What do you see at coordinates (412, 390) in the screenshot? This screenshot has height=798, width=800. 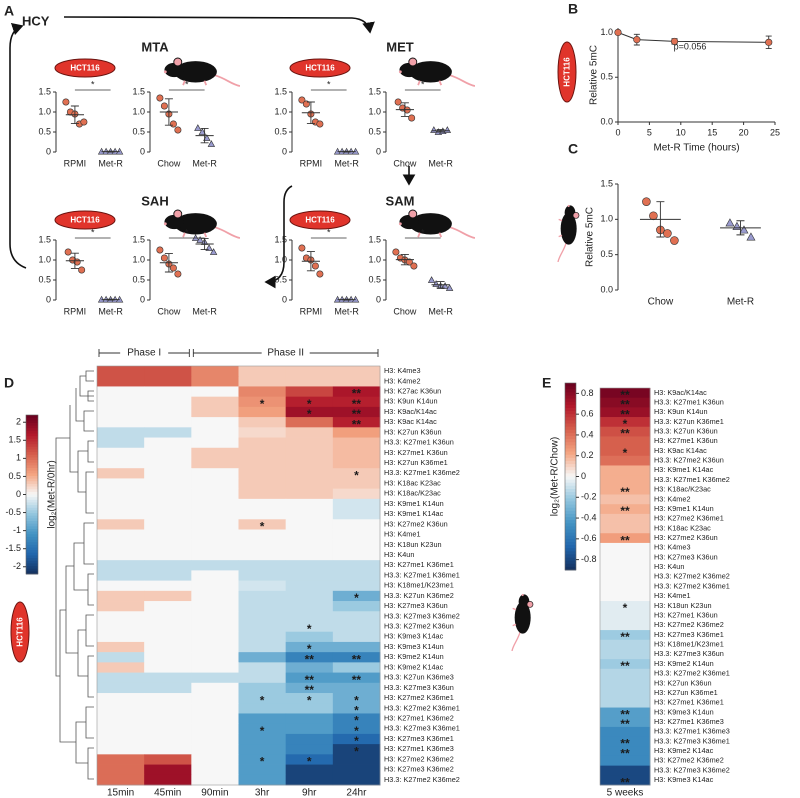 I see `row-label: H3: K27ac K36un` at bounding box center [412, 390].